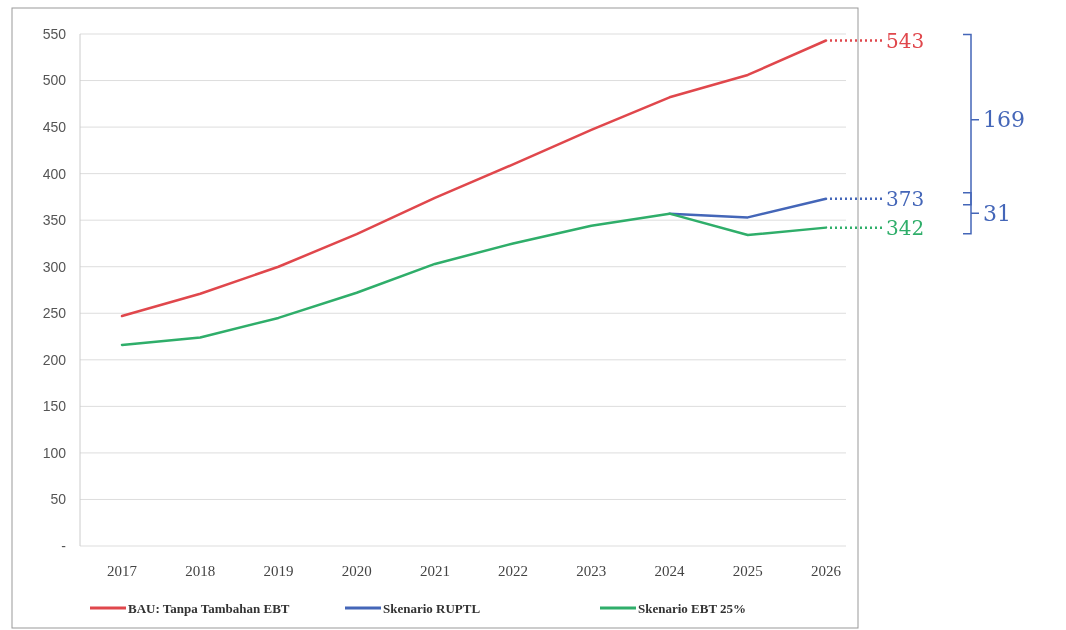 Image resolution: width=1066 pixels, height=630 pixels. I want to click on x-tick-label: 2021, so click(434, 571).